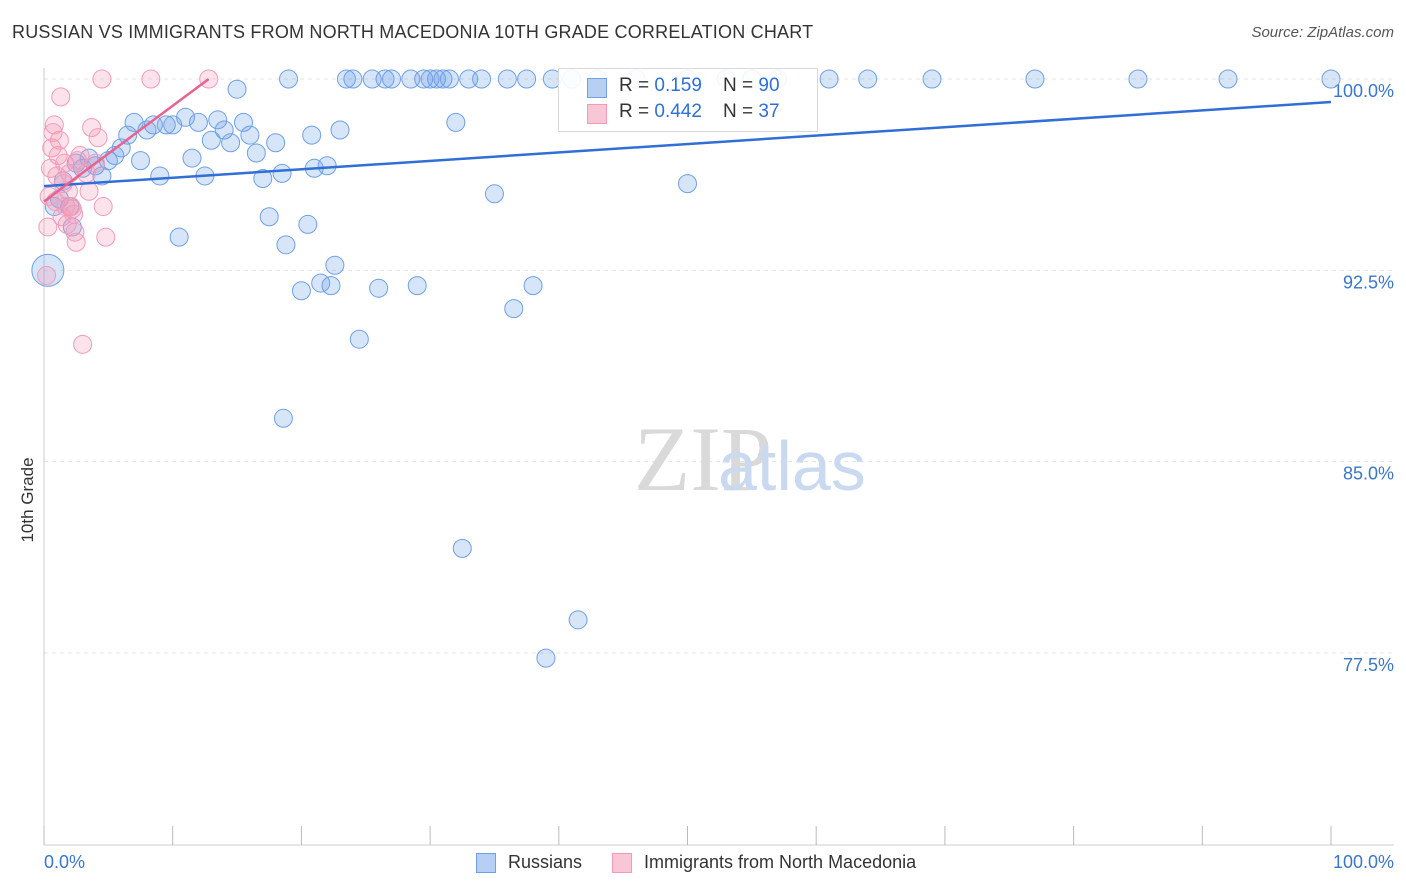 This screenshot has width=1406, height=892. I want to click on series-label-macedonia: Immigrants from North Macedonia, so click(780, 862).